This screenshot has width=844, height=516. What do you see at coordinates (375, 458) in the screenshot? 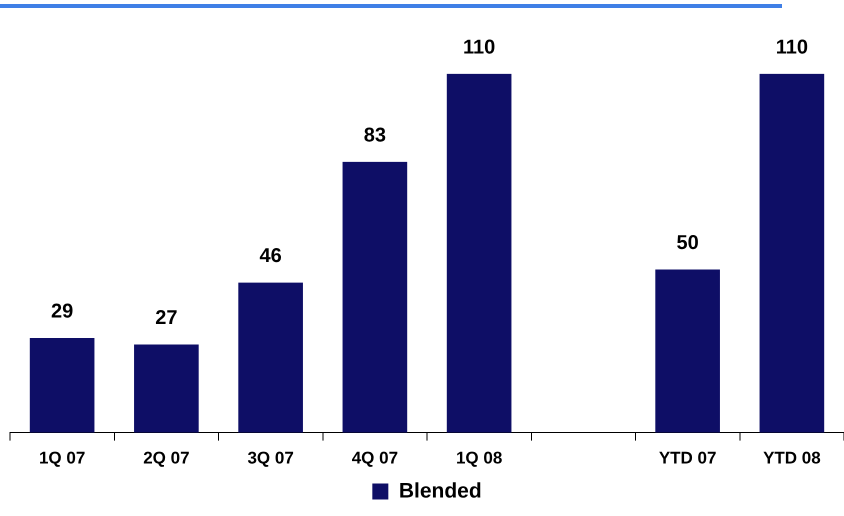
I see `x-tick-label: 4Q 07` at bounding box center [375, 458].